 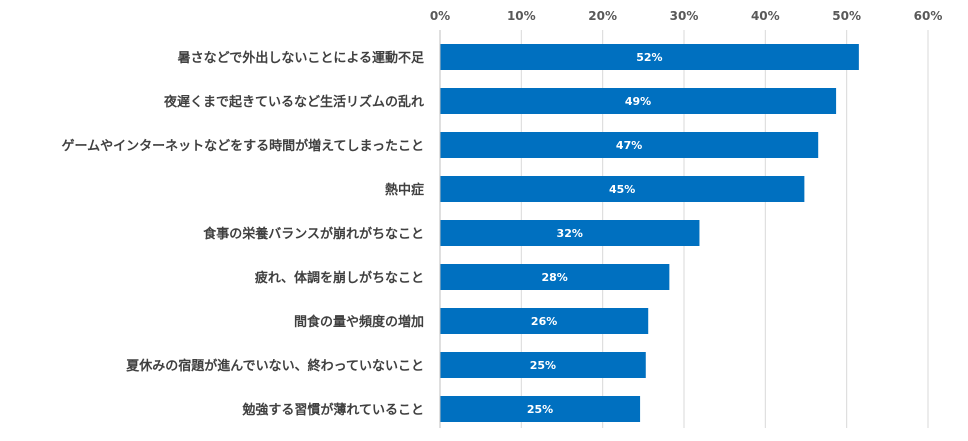 I want to click on x-tick-label: 30%, so click(x=684, y=16).